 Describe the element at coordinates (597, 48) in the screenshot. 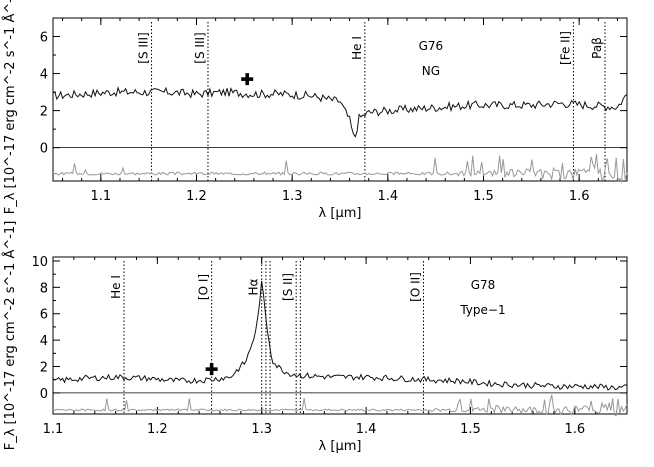

I see `emission-line-label: Paβ` at that location.